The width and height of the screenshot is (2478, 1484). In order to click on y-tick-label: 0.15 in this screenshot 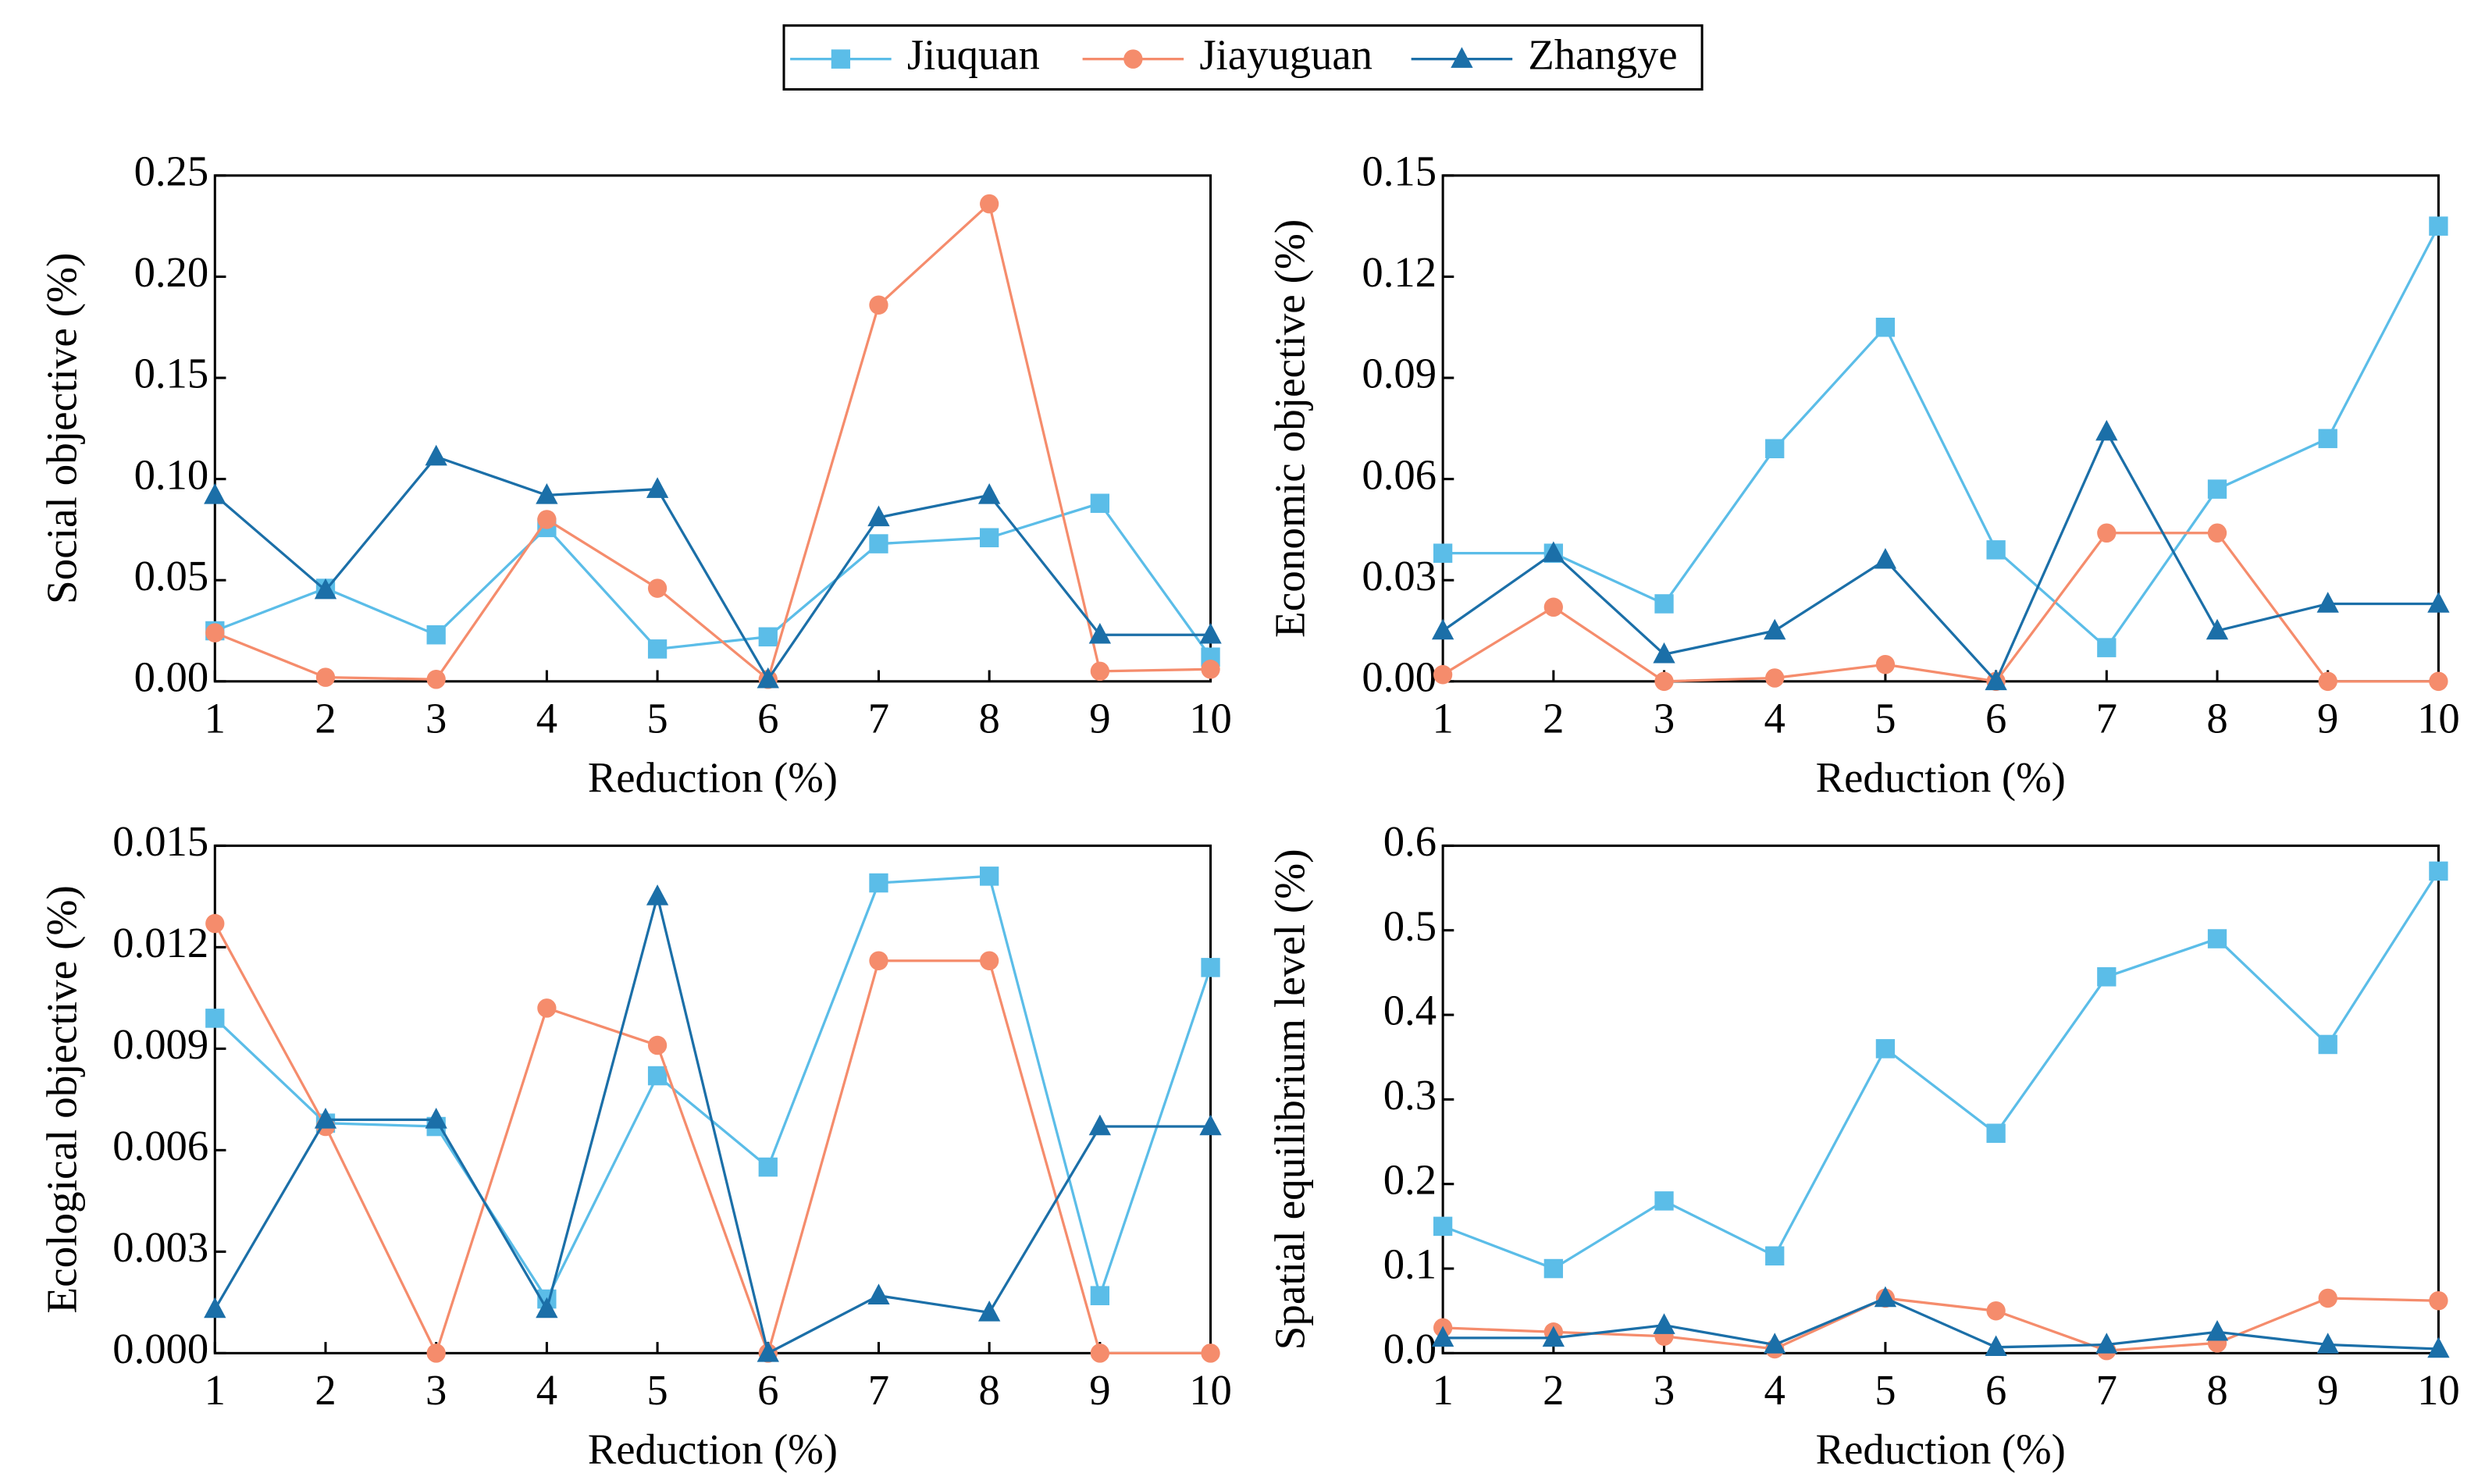, I will do `click(1399, 170)`.